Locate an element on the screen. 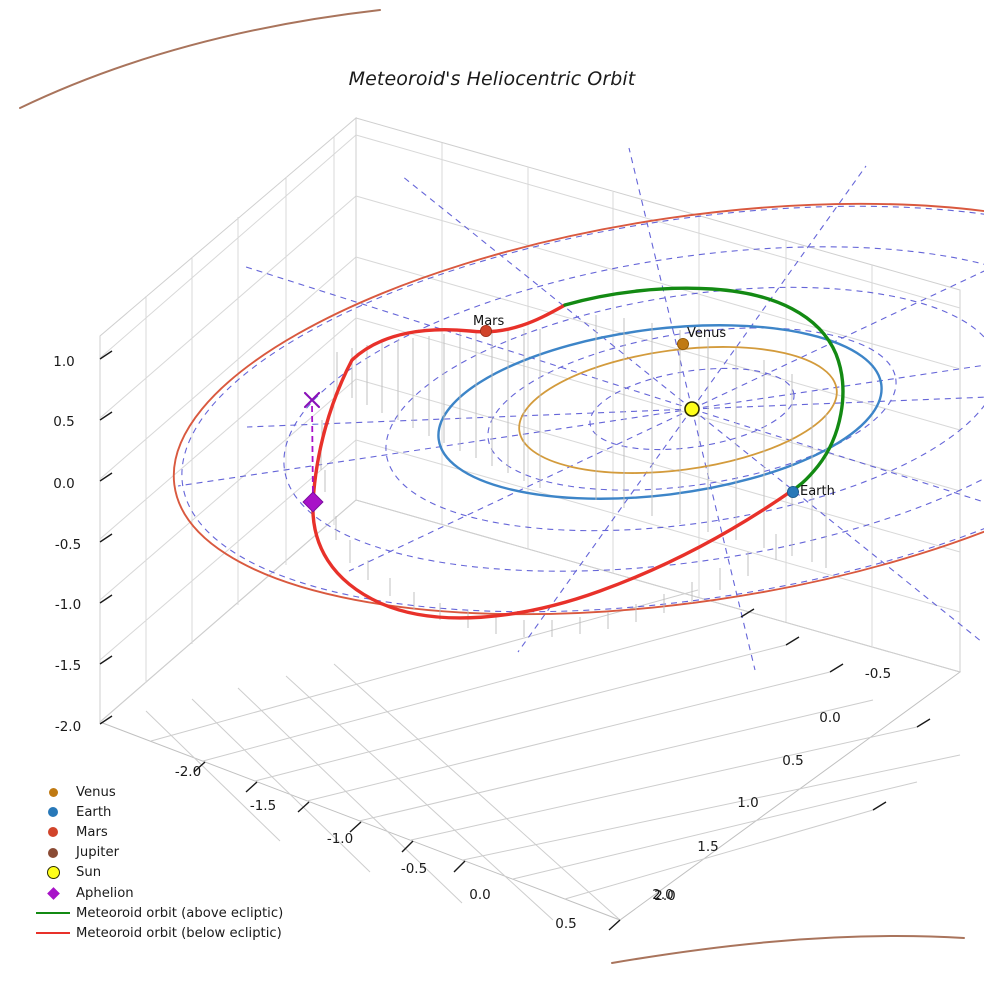  venus-dot-icon is located at coordinates (53, 792).